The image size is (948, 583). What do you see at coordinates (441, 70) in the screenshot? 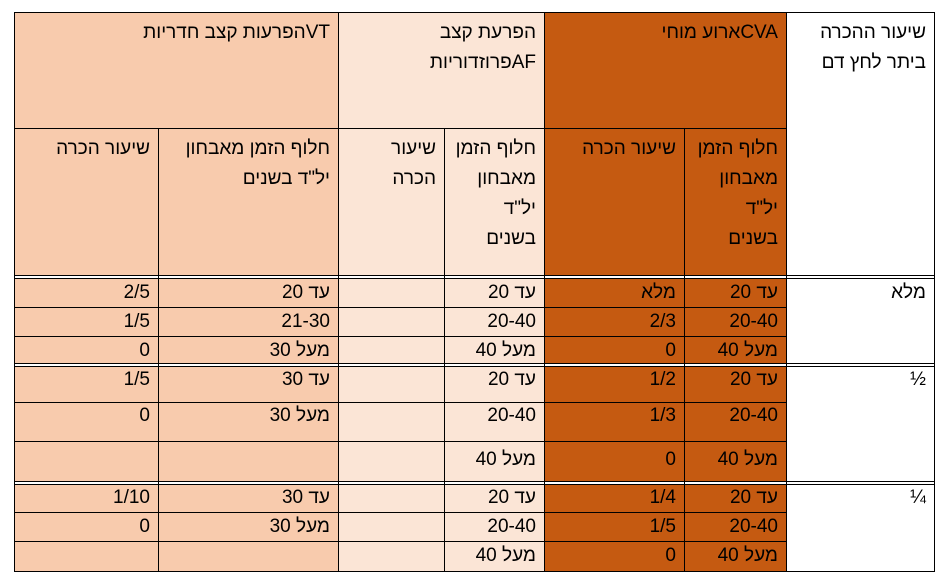
I see `af-header: הפרעת קצב AFפרוזדוריות` at bounding box center [441, 70].